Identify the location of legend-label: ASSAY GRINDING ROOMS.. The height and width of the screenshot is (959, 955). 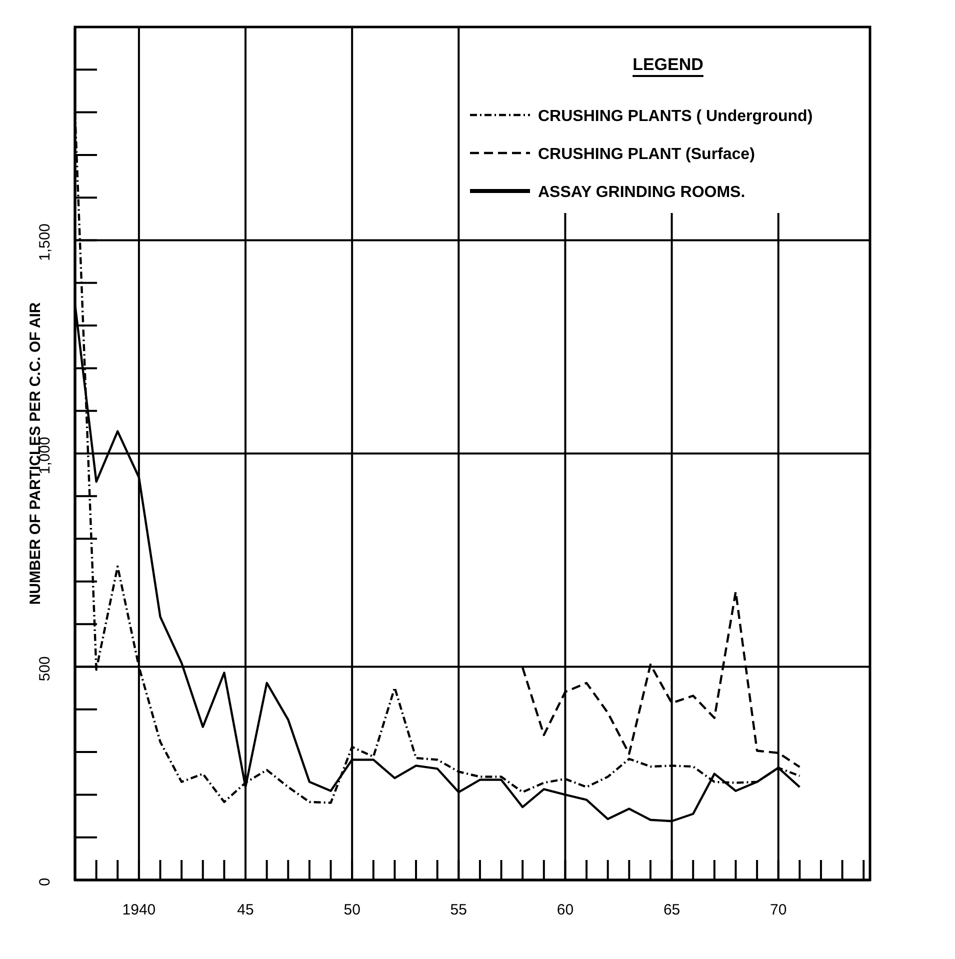
(642, 192).